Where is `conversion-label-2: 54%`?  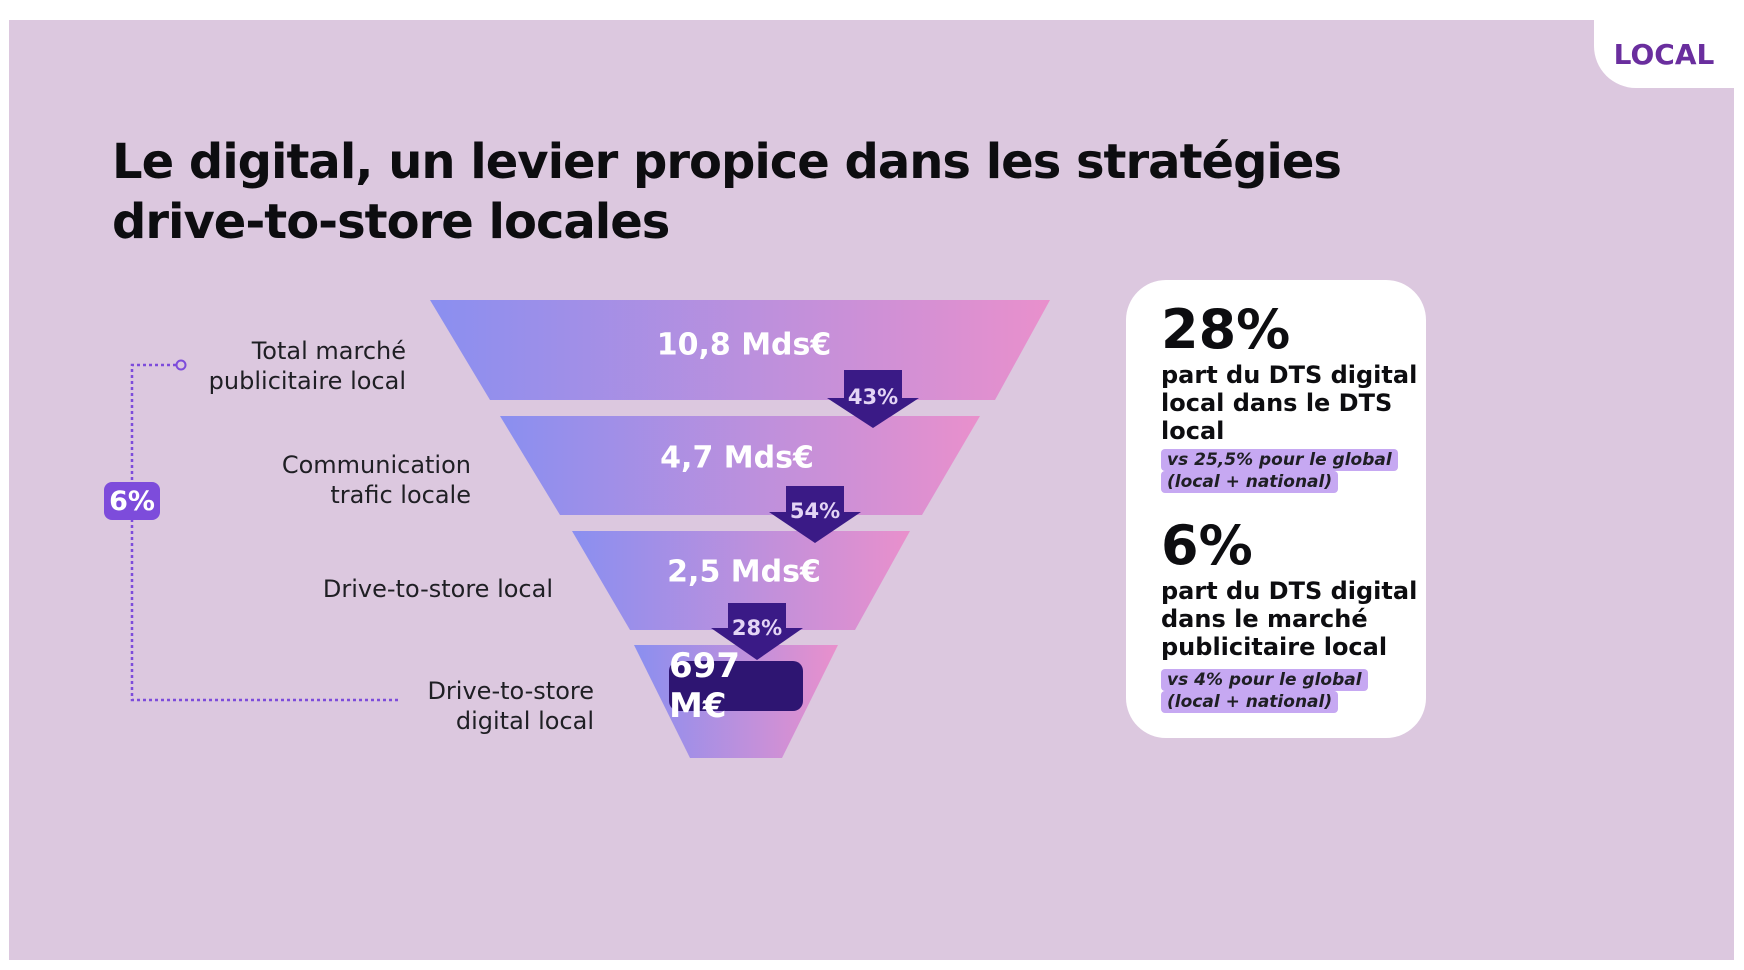 conversion-label-2: 54% is located at coordinates (815, 511).